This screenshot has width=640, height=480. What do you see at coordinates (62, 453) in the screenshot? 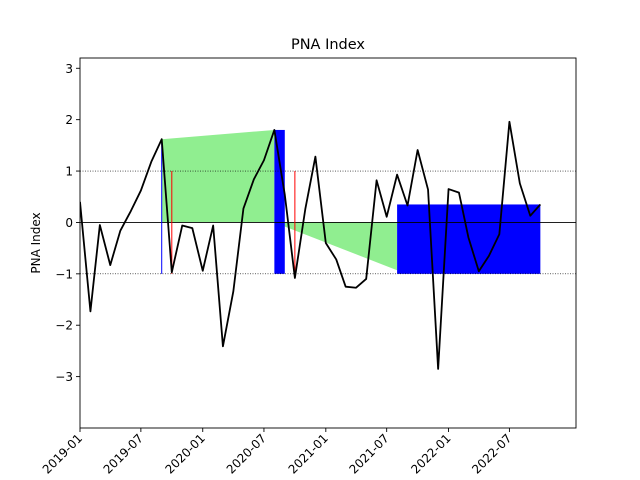
I see `x-tick-label: 2019-01` at bounding box center [62, 453].